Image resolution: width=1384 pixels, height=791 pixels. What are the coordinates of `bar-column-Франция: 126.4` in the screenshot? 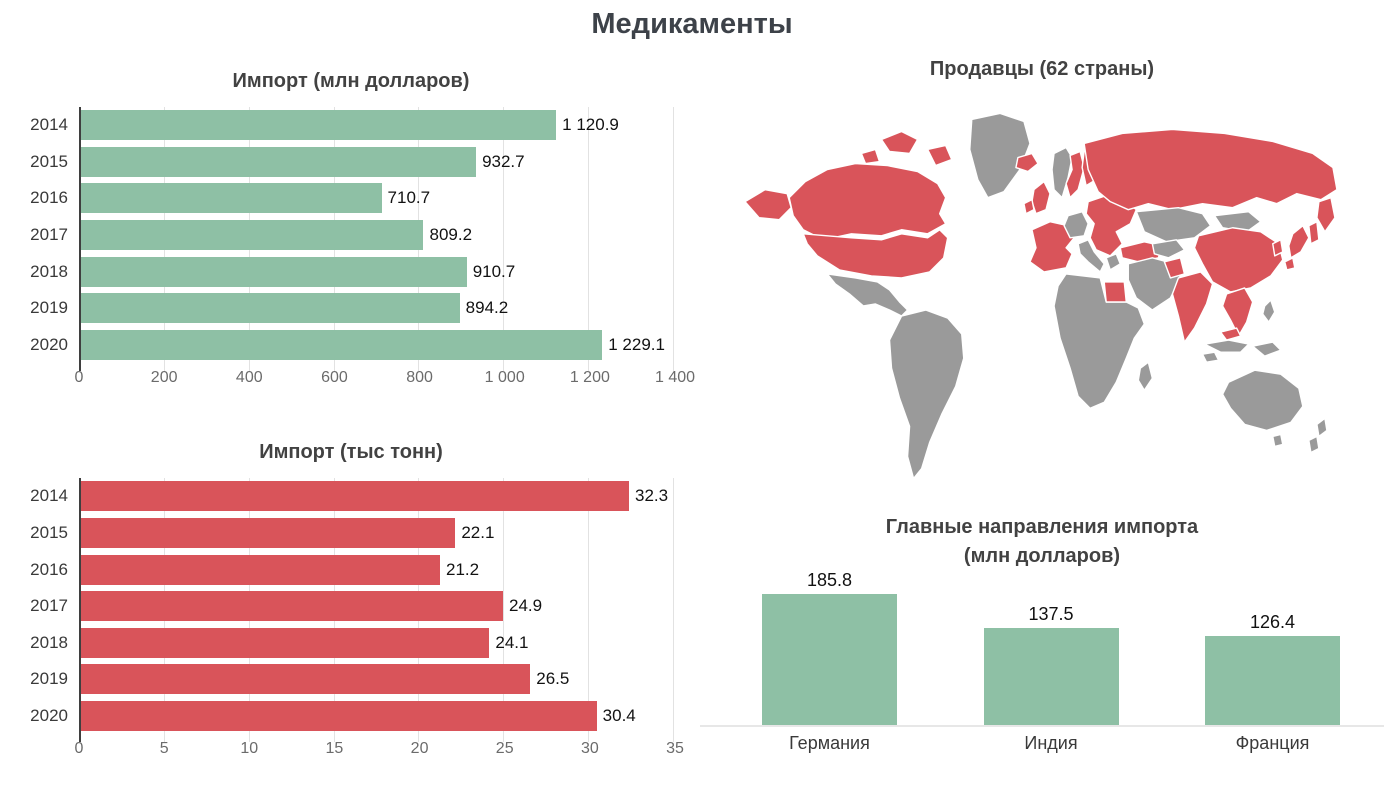 It's located at (1272, 668).